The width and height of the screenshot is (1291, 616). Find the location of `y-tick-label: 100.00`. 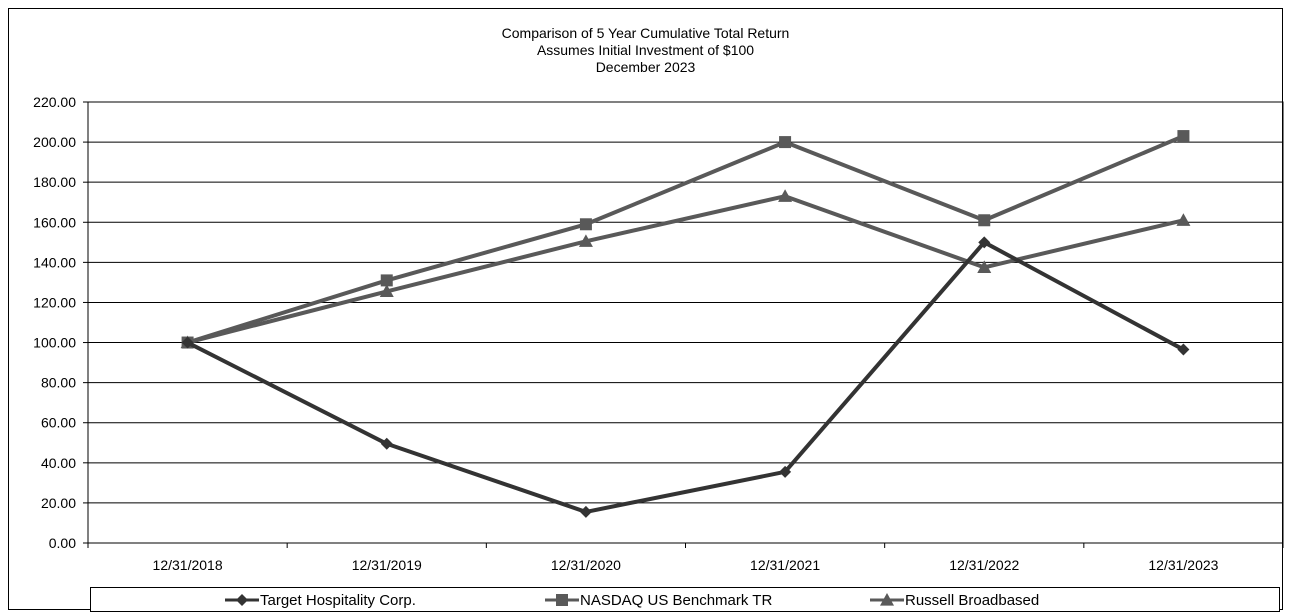

y-tick-label: 100.00 is located at coordinates (54, 343).